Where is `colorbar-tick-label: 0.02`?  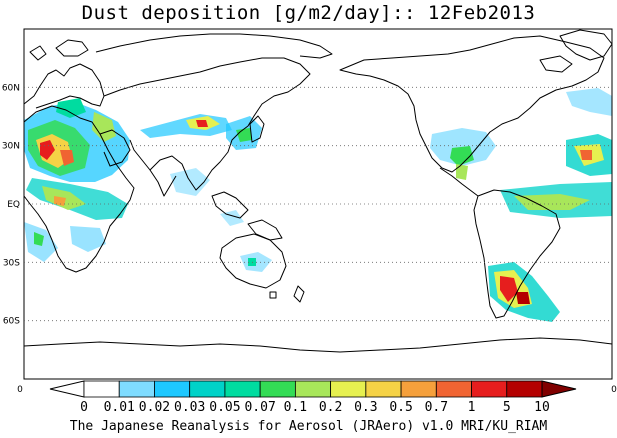
colorbar-tick-label: 0.02 is located at coordinates (154, 407).